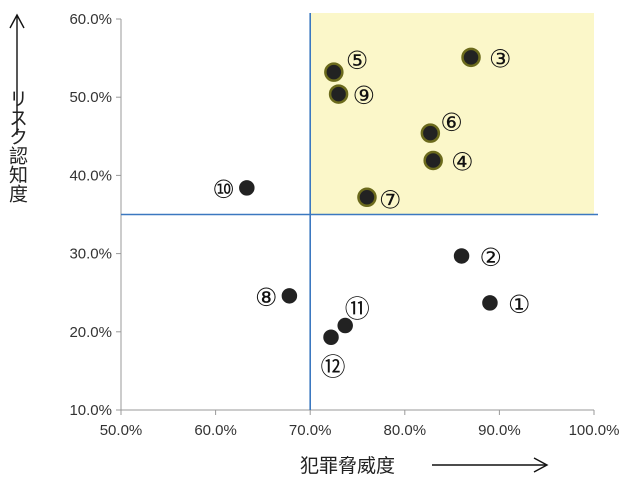 This screenshot has height=478, width=644. What do you see at coordinates (90, 332) in the screenshot?
I see `y-tick-label: 20.0%` at bounding box center [90, 332].